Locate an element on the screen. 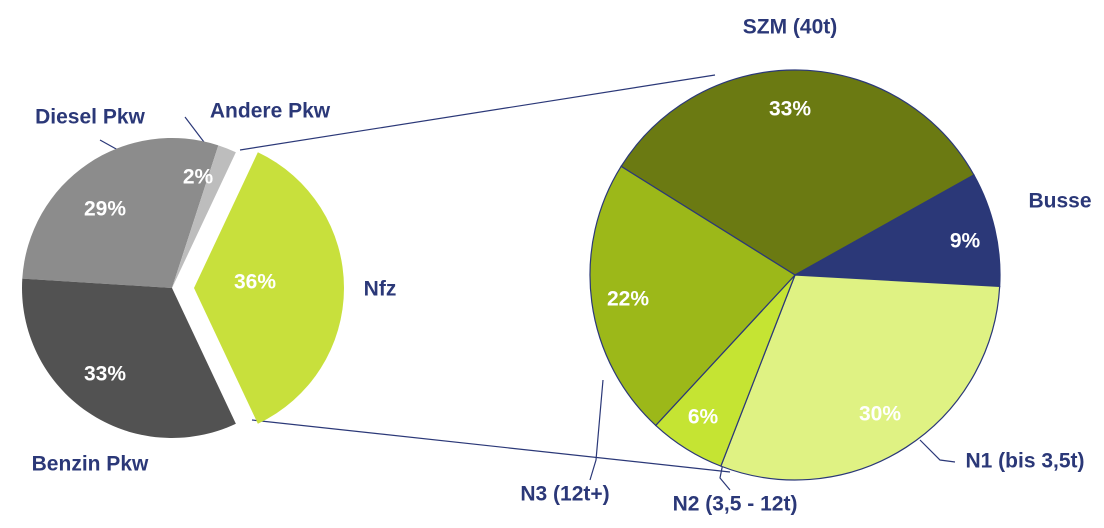 The height and width of the screenshot is (528, 1104). category-label: N2 (3,5 - 12t) is located at coordinates (735, 504).